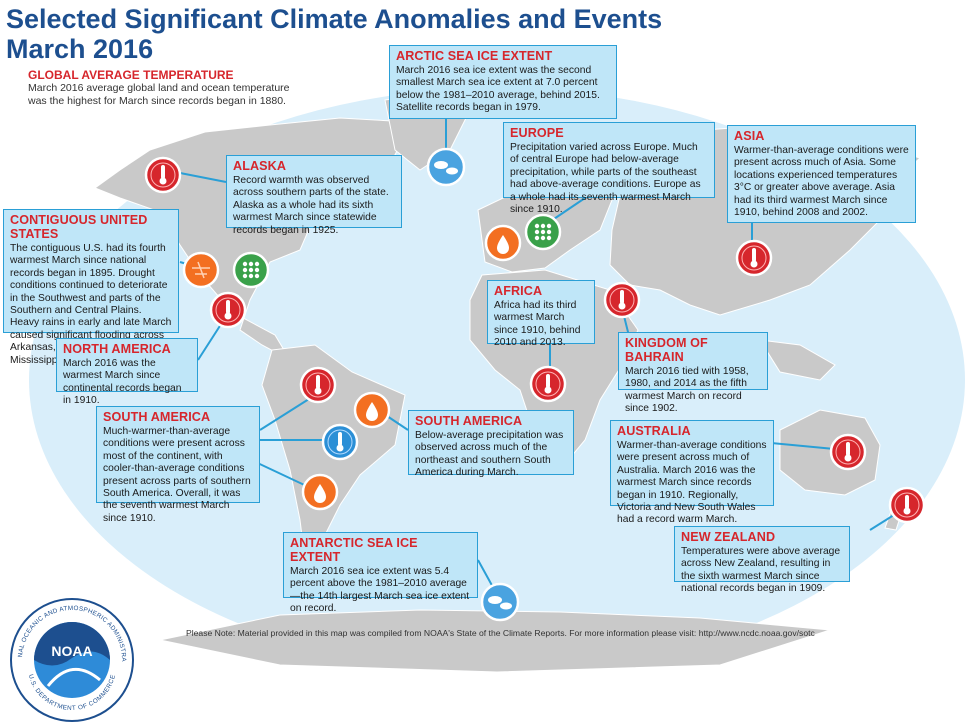 This screenshot has width=980, height=726. What do you see at coordinates (340, 442) in the screenshot?
I see `samerica-cool-icon` at bounding box center [340, 442].